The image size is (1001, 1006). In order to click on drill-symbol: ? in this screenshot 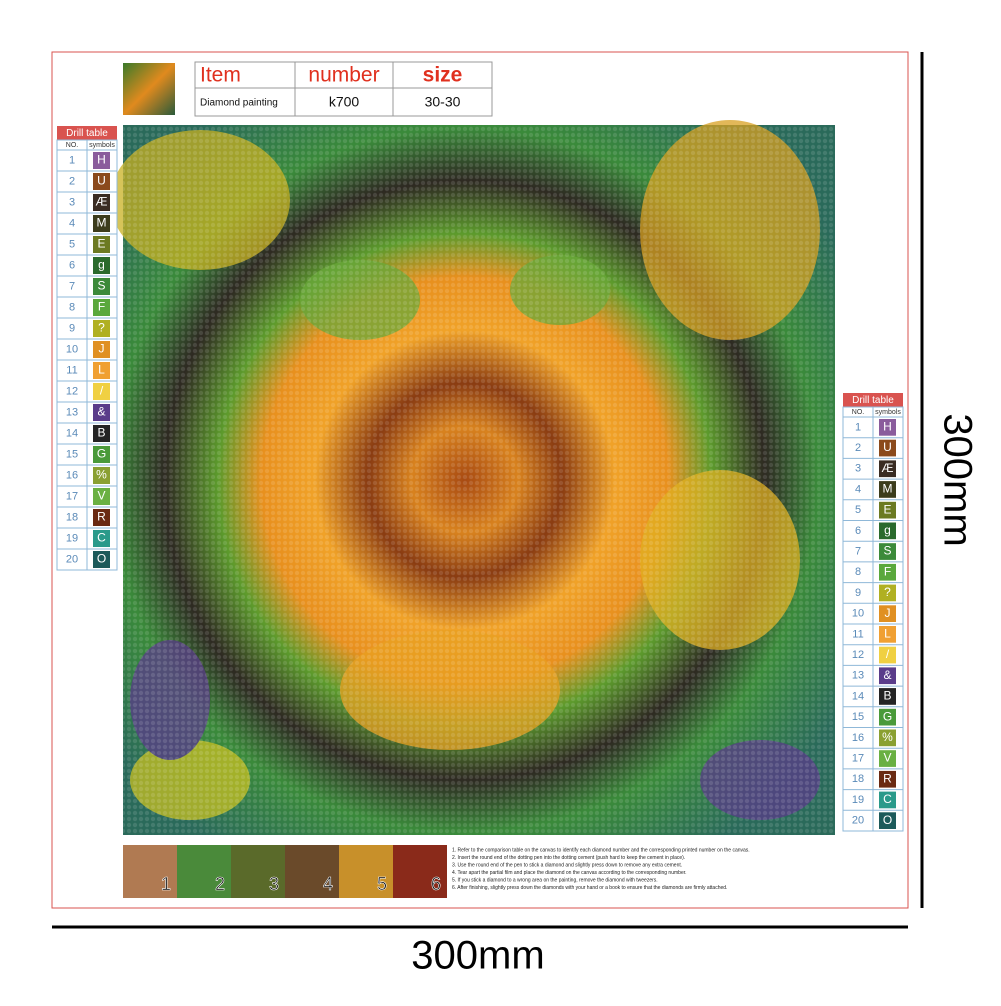, I will do `click(887, 592)`.